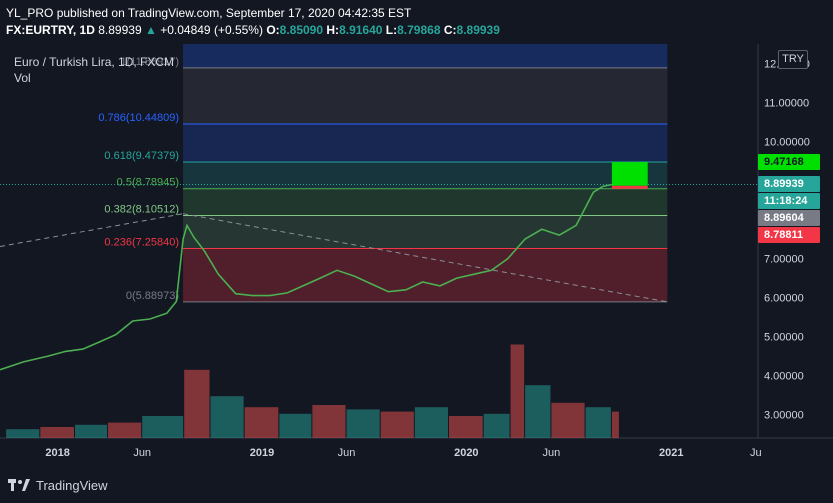 The image size is (833, 503). What do you see at coordinates (72, 485) in the screenshot?
I see `brand-name: TradingView` at bounding box center [72, 485].